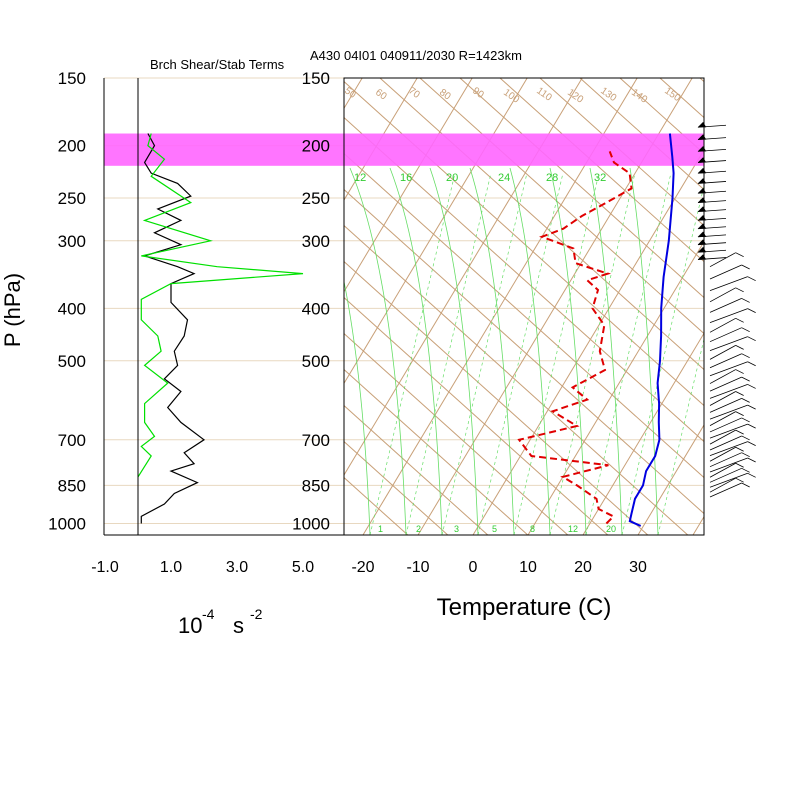 Image resolution: width=800 pixels, height=805 pixels. I want to click on dry-adiabat-label: 100, so click(511, 96).